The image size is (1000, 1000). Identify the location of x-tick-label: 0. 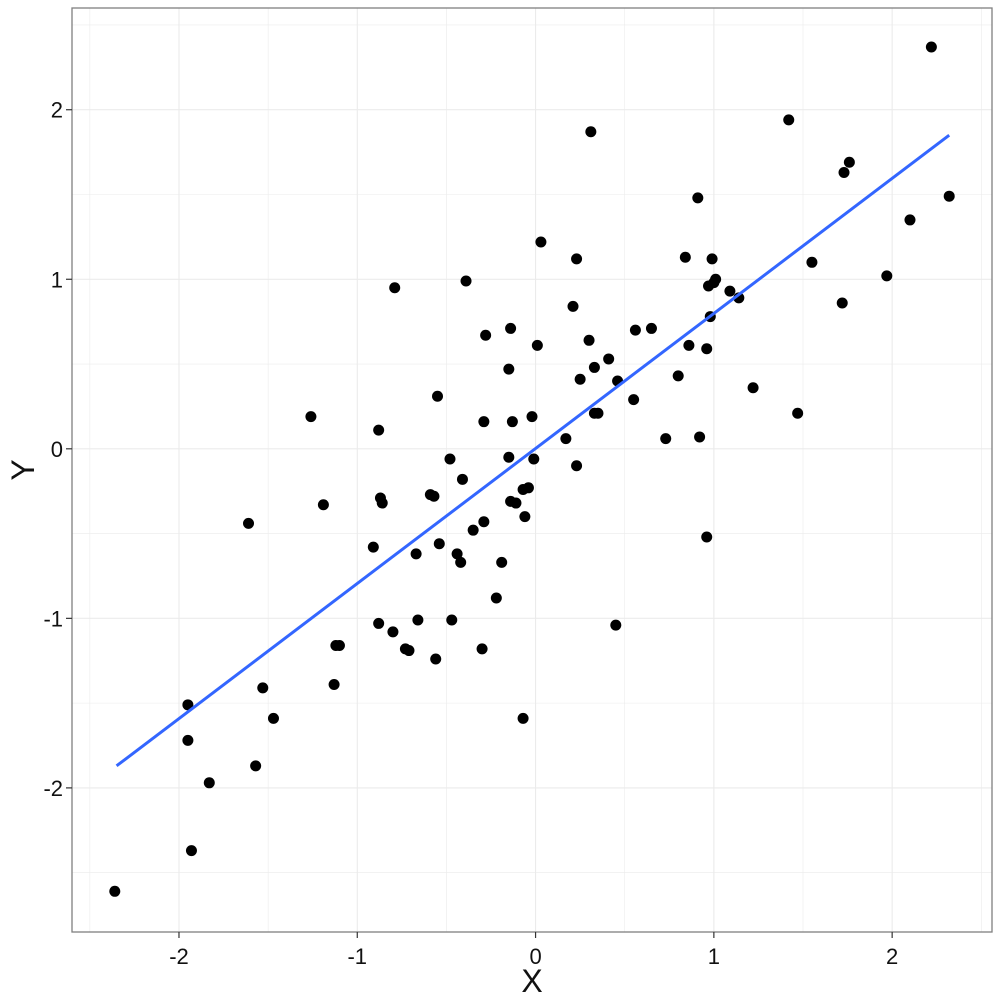
(535, 956).